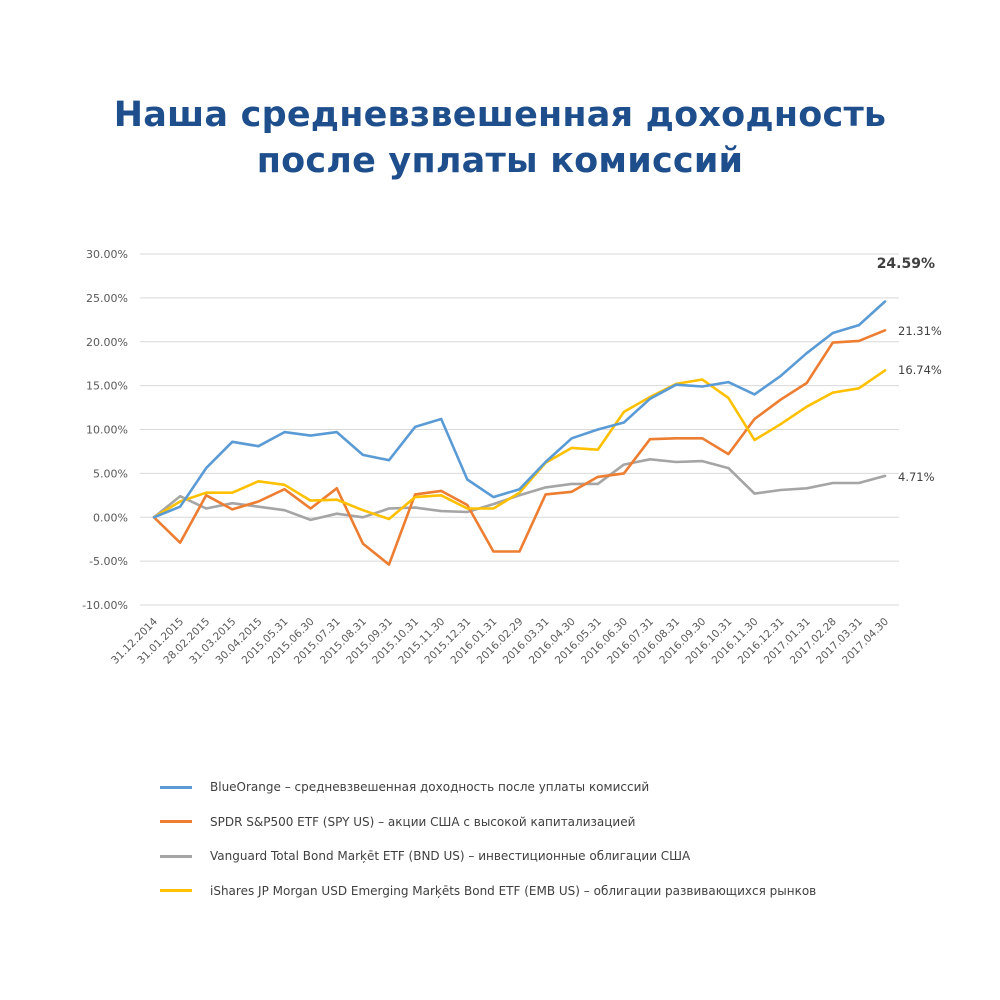 This screenshot has height=1000, width=1000. Describe the element at coordinates (176, 891) in the screenshot. I see `legend-swatch-yellow-line-icon` at that location.